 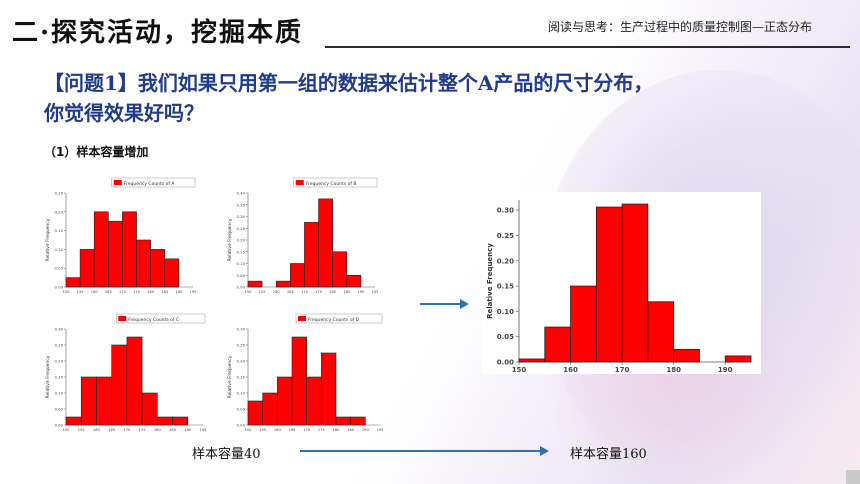 What do you see at coordinates (241, 204) in the screenshot?
I see `y-tick-label: 0.35` at bounding box center [241, 204].